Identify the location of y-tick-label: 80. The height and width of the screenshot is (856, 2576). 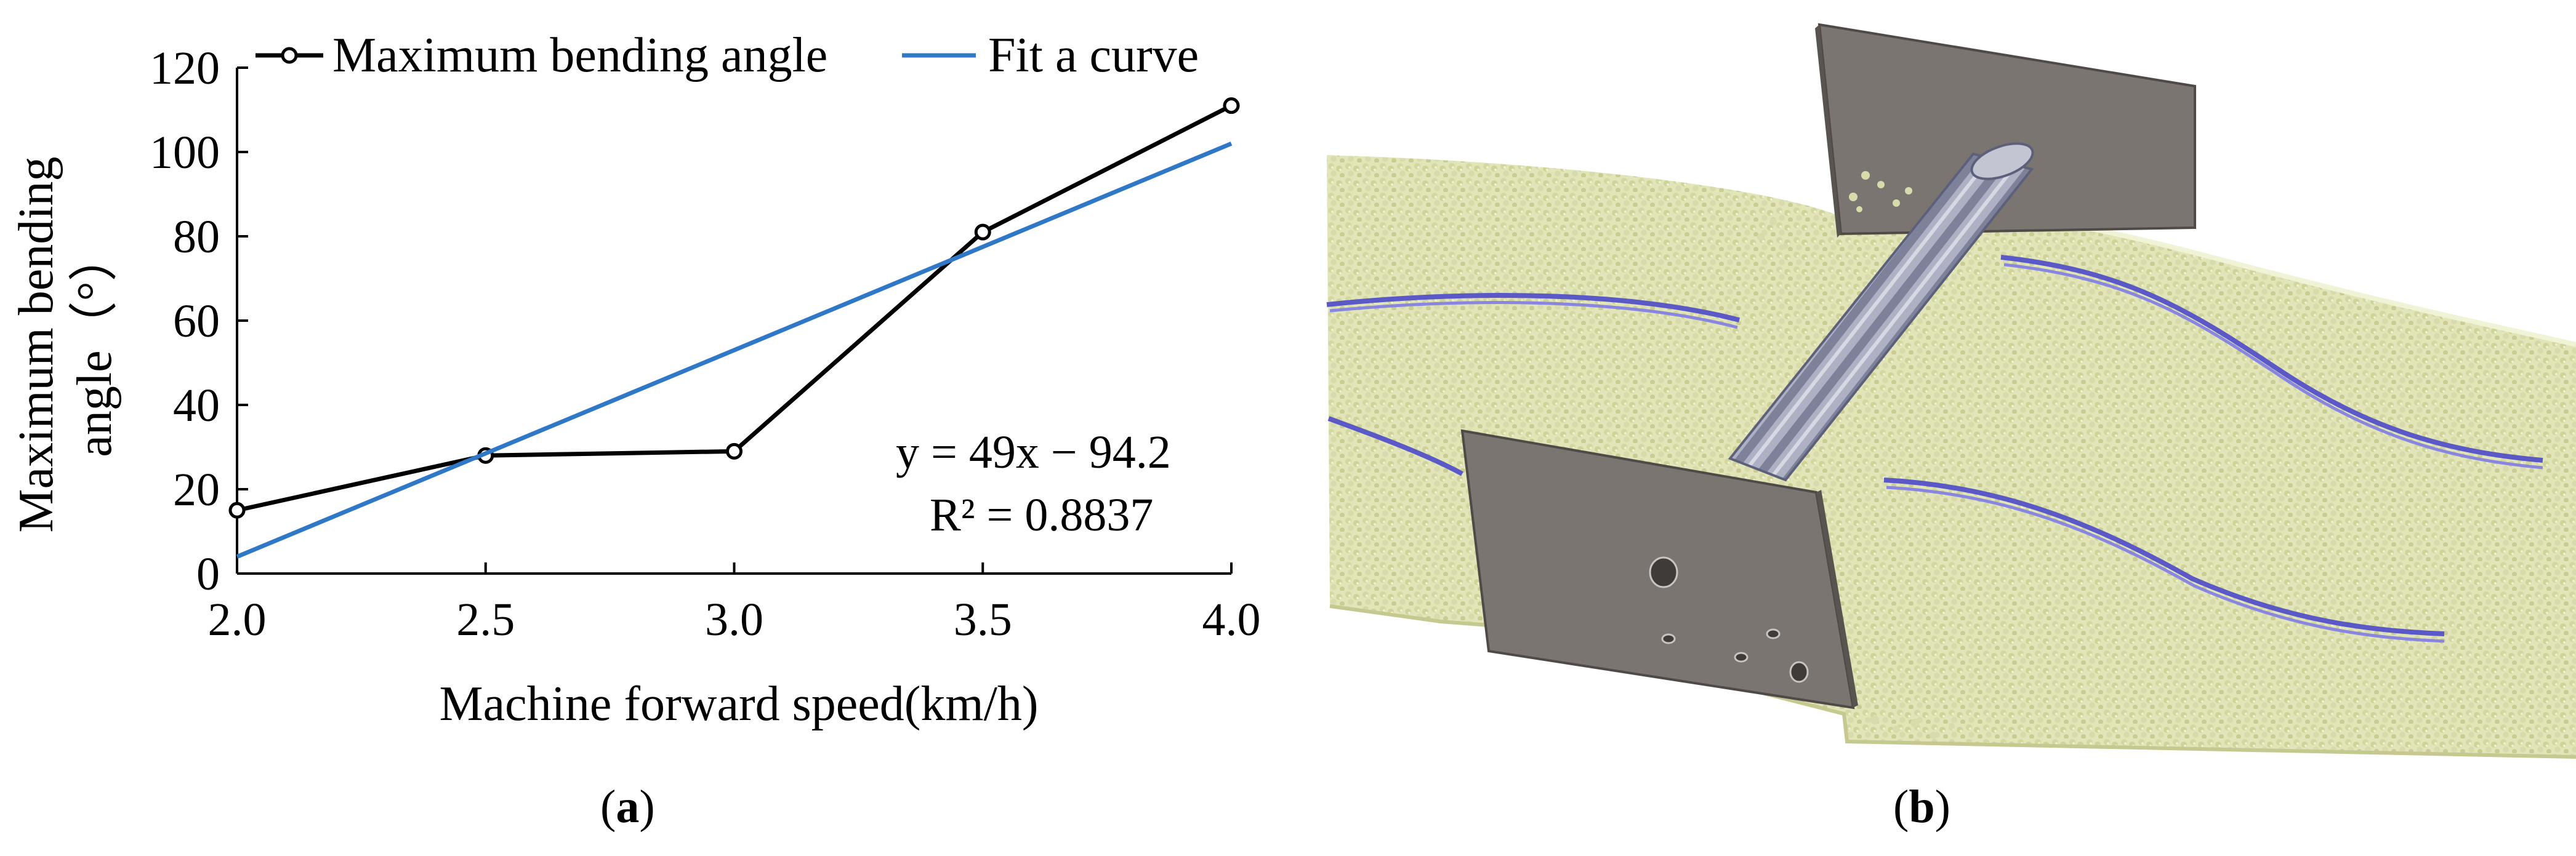
(196, 237).